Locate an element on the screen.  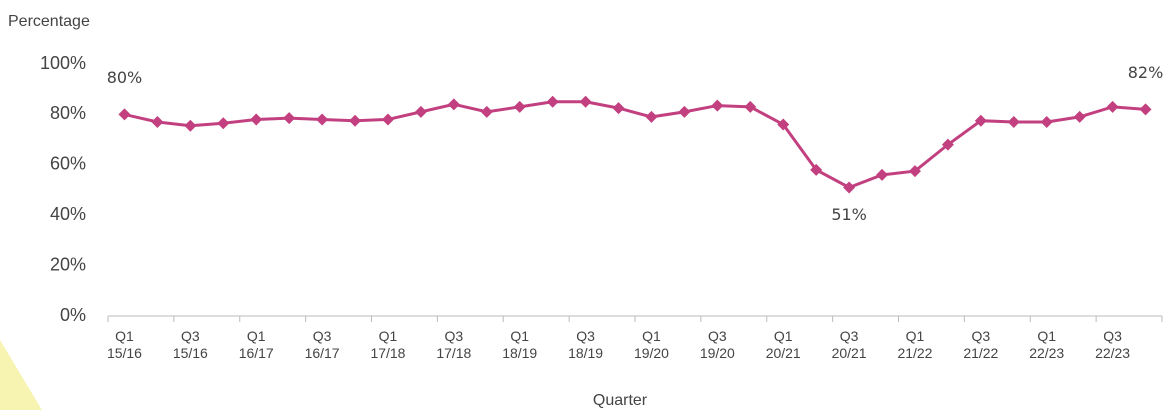
x-axis-label: Quarter is located at coordinates (620, 400).